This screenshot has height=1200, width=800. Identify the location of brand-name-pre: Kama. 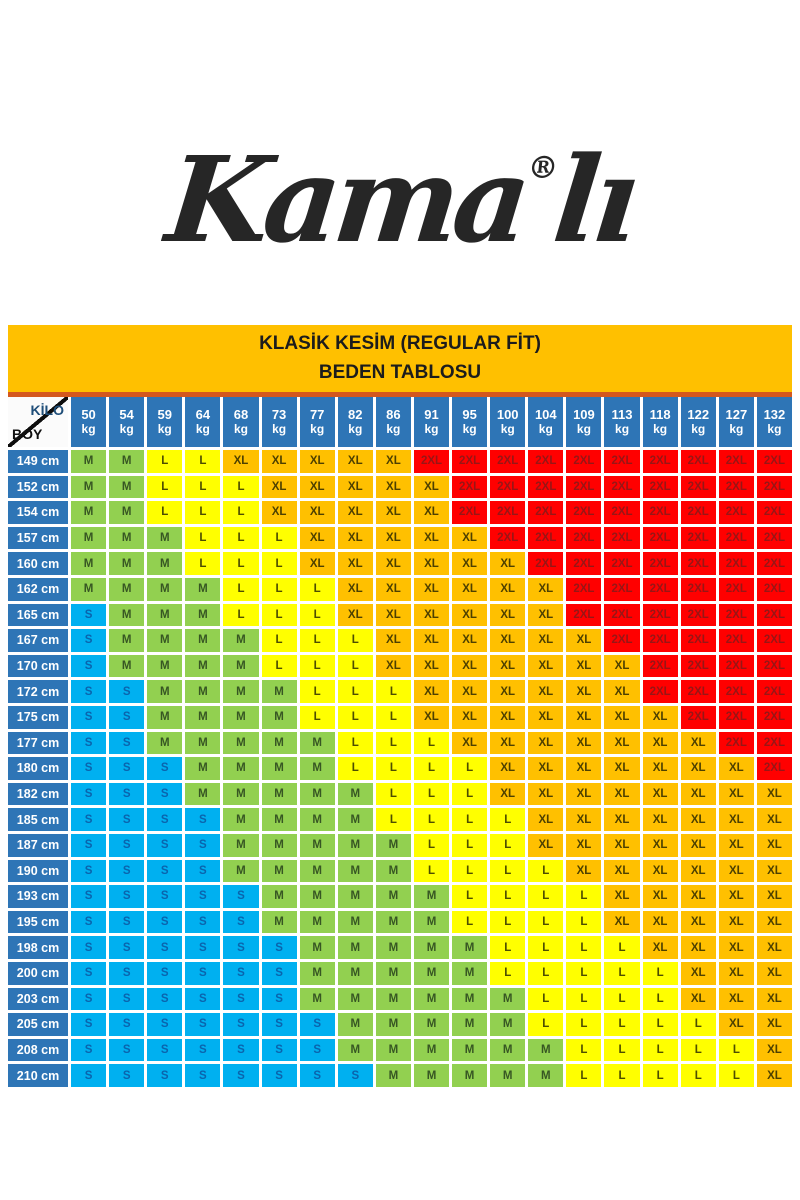
(346, 199).